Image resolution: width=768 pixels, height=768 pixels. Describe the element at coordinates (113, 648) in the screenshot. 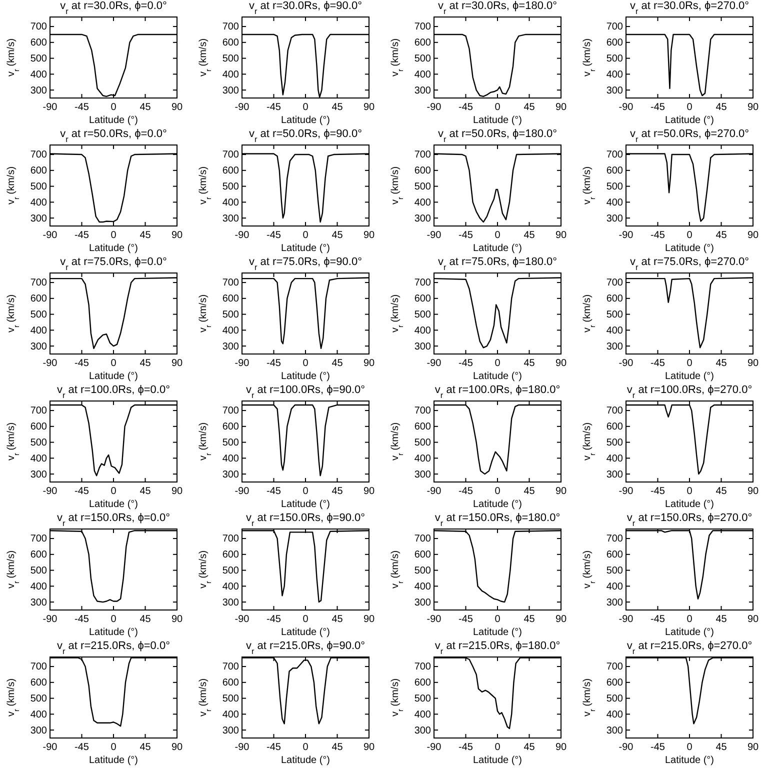

I see `chart-title: v$_{r}$ at r=215.0Rs, ϕ=0.0°` at that location.